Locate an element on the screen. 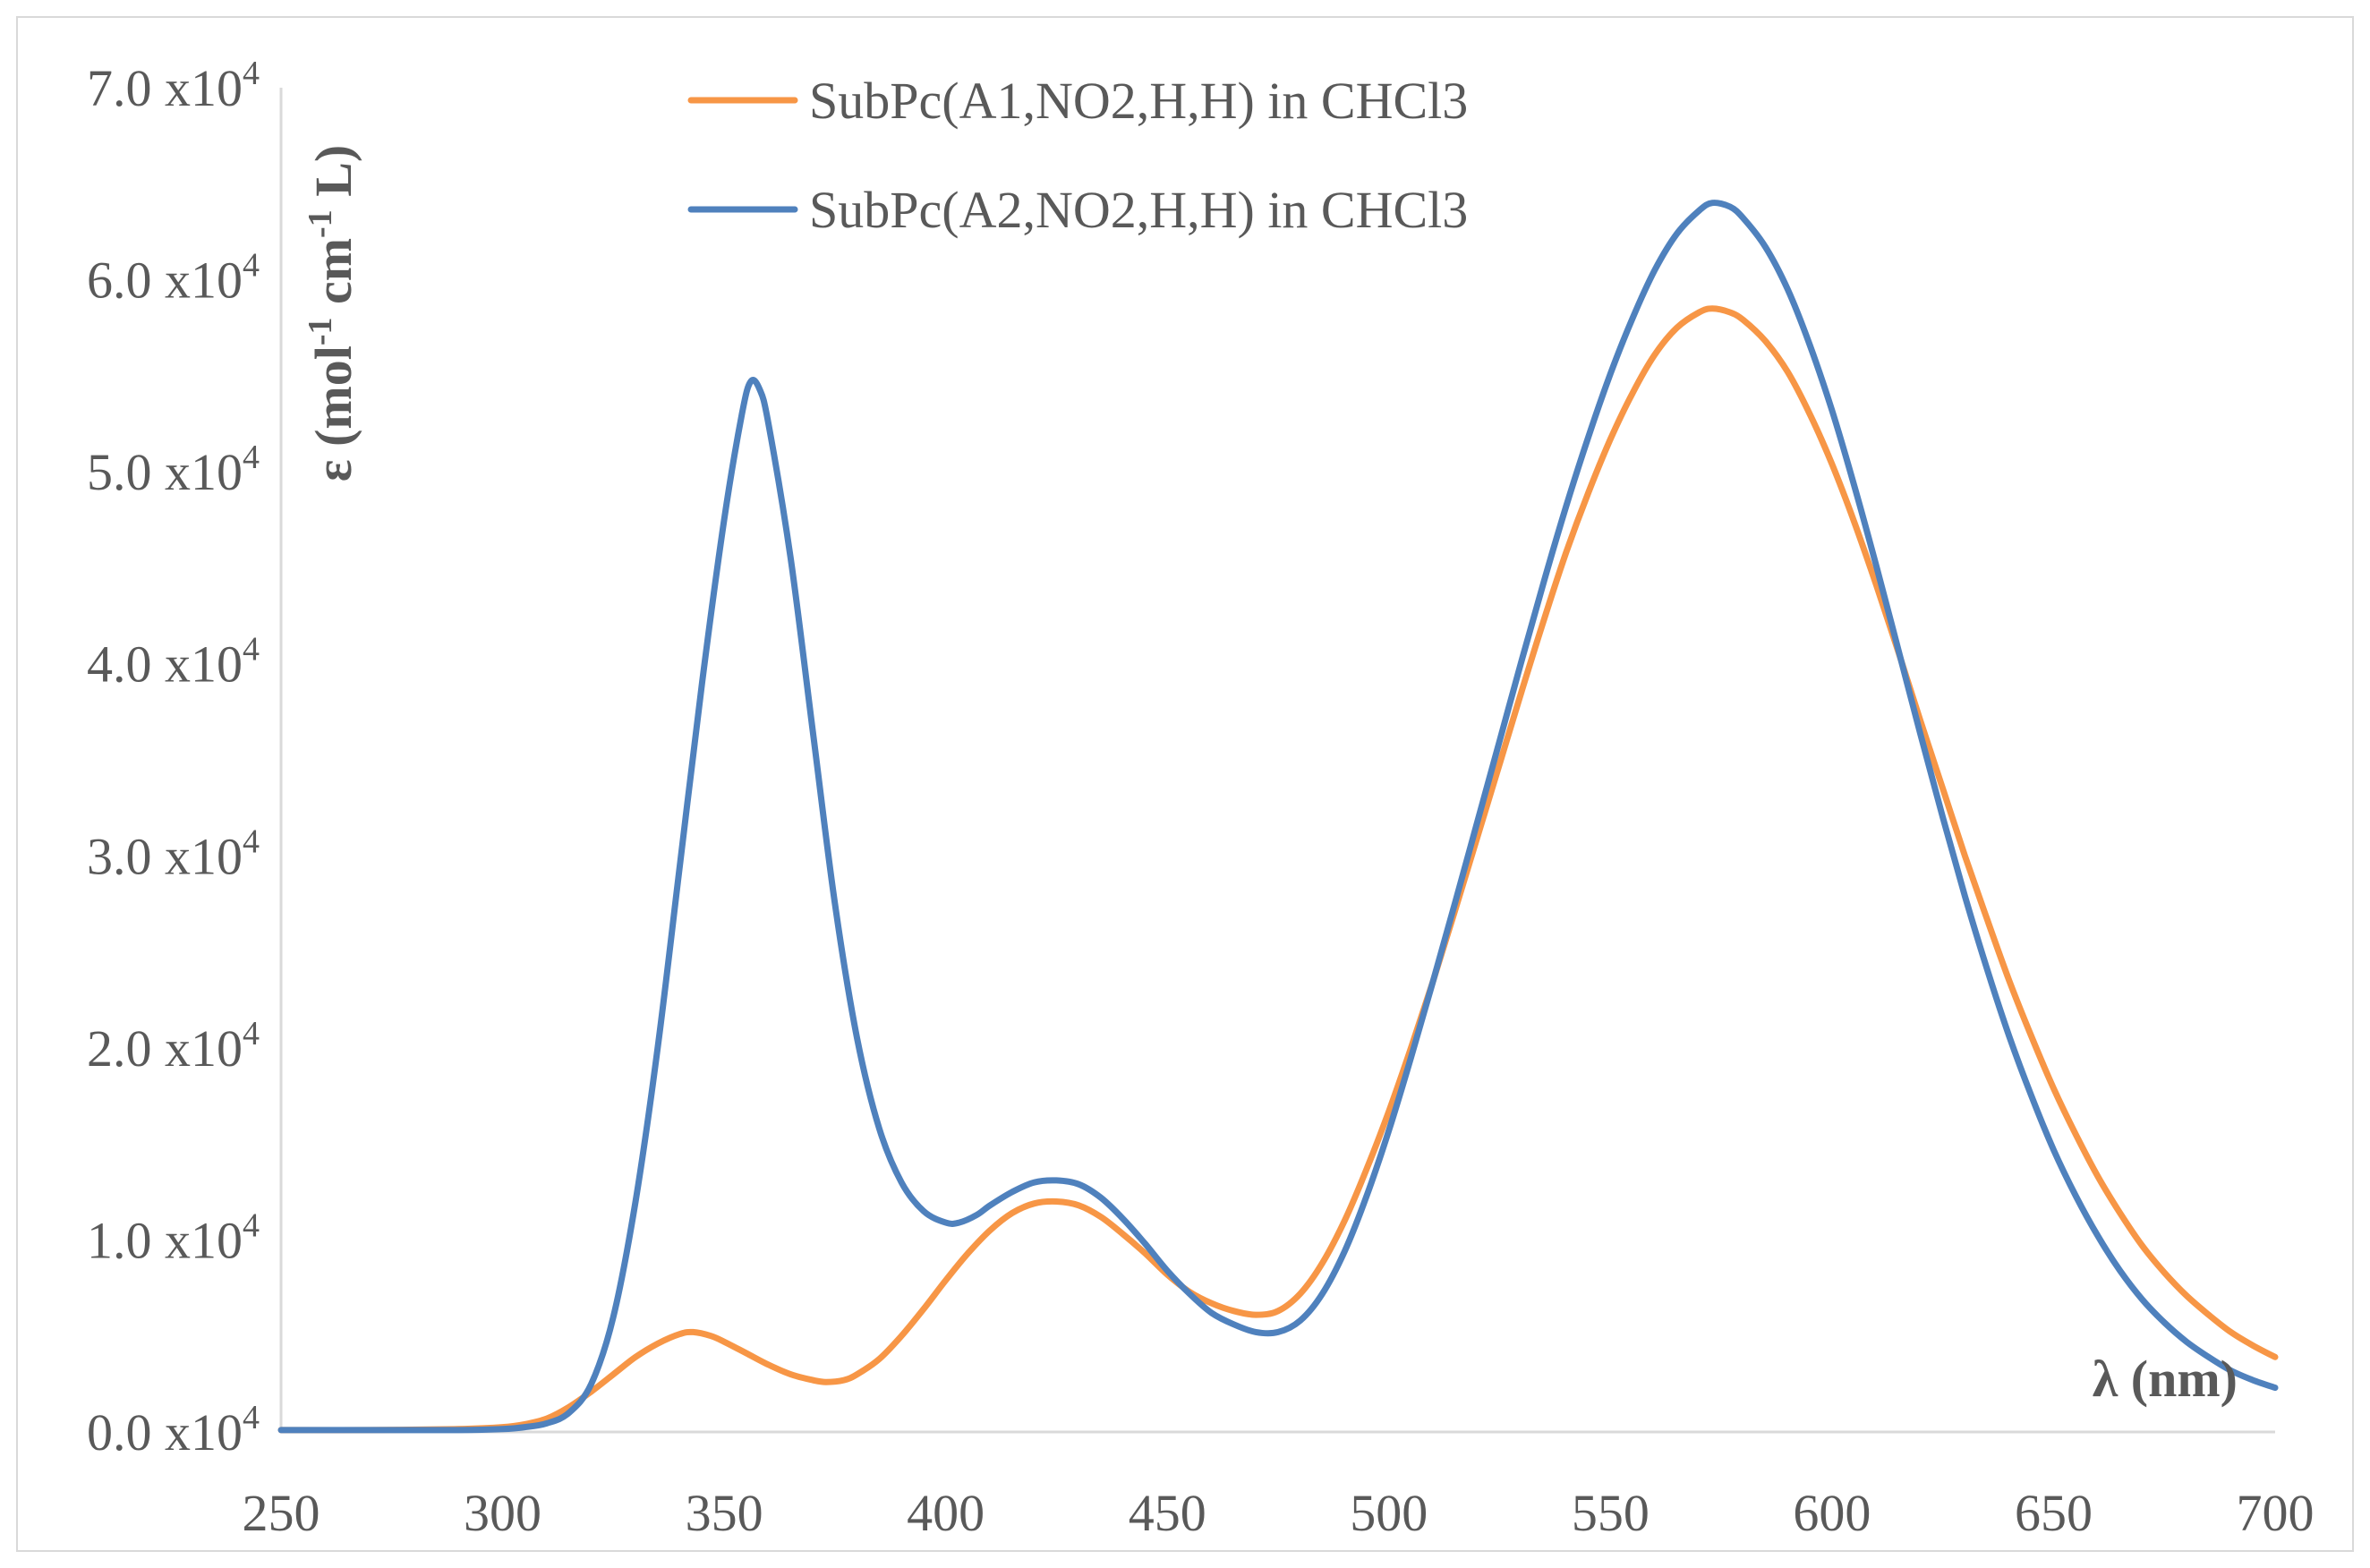 This screenshot has width=2370, height=1568. y-axis-title-part-2: cm is located at coordinates (333, 278).